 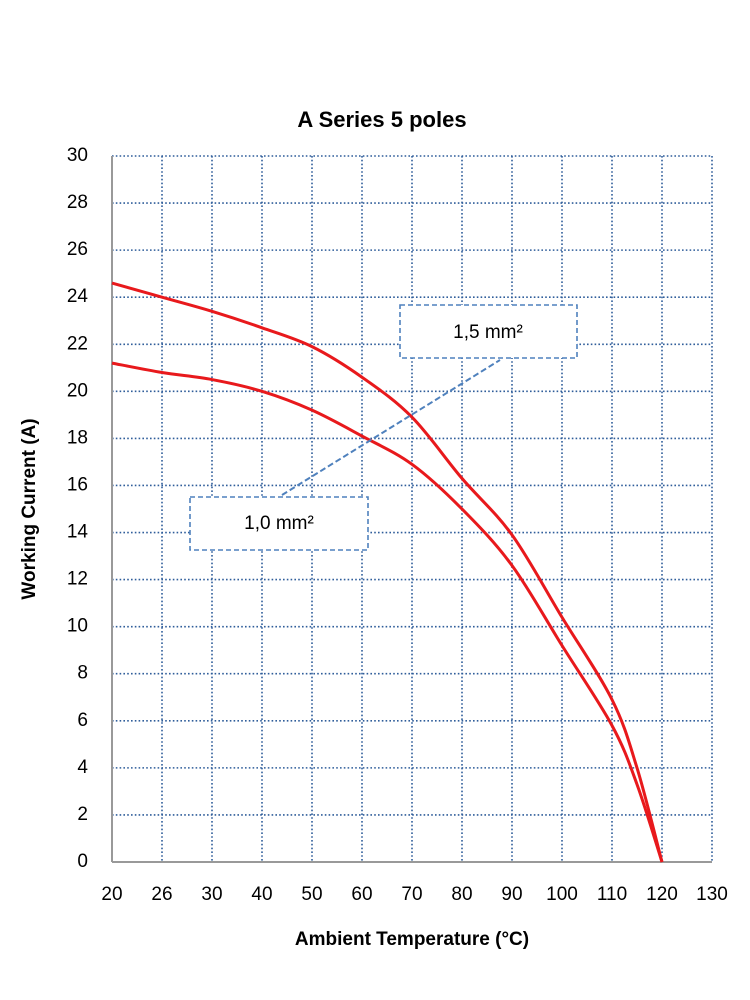 What do you see at coordinates (77, 343) in the screenshot?
I see `y-tick-label: 22` at bounding box center [77, 343].